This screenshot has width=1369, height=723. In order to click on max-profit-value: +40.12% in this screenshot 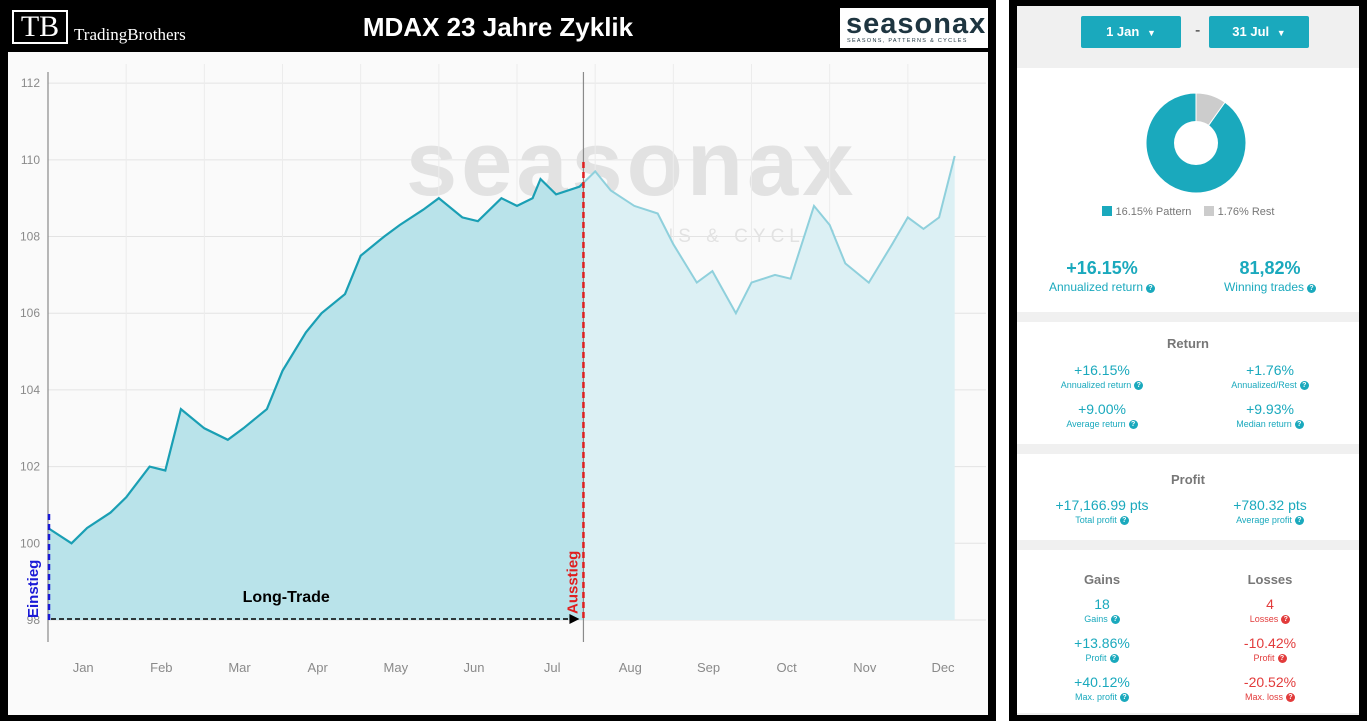, I will do `click(1102, 682)`.